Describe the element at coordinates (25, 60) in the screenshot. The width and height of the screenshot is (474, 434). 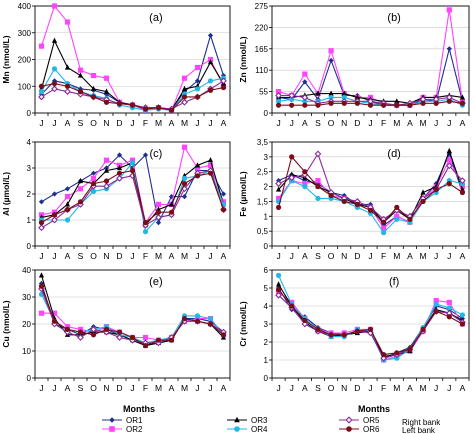
I see `y-tick-label: 200` at that location.